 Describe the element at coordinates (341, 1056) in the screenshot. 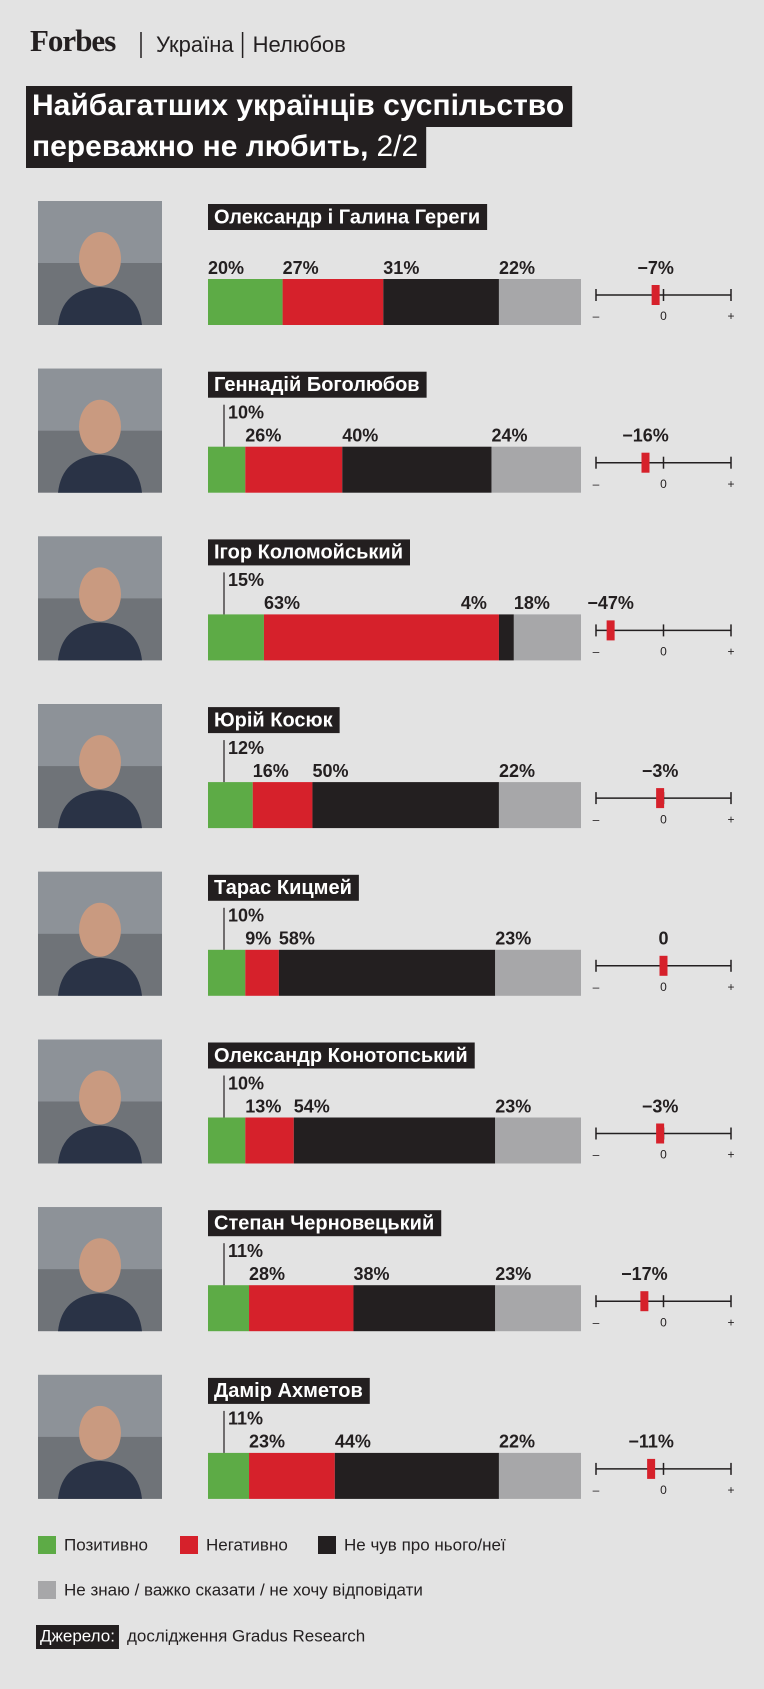

I see `person-name: Олександр Конотопський` at that location.